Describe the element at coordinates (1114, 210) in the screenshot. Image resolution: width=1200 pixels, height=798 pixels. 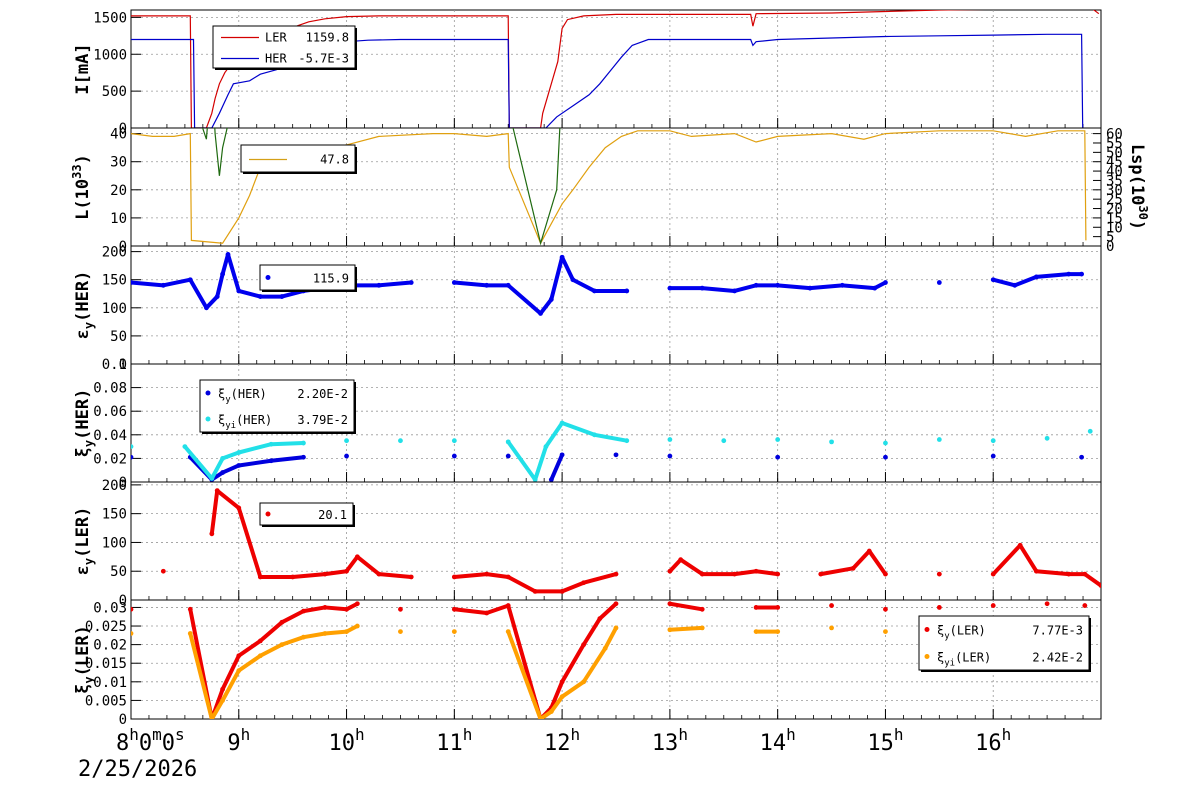
I see `right-y-tick-label: 20` at that location.